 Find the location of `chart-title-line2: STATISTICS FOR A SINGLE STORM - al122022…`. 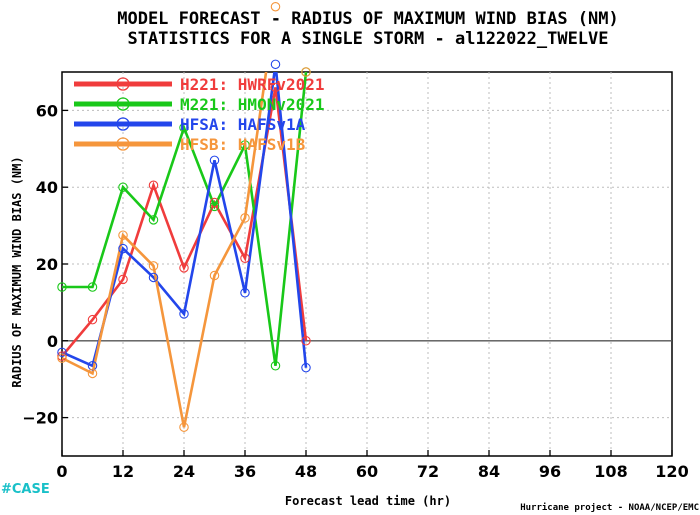

chart-title-line2: STATISTICS FOR A SINGLE STORM - al122022… is located at coordinates (367, 39).